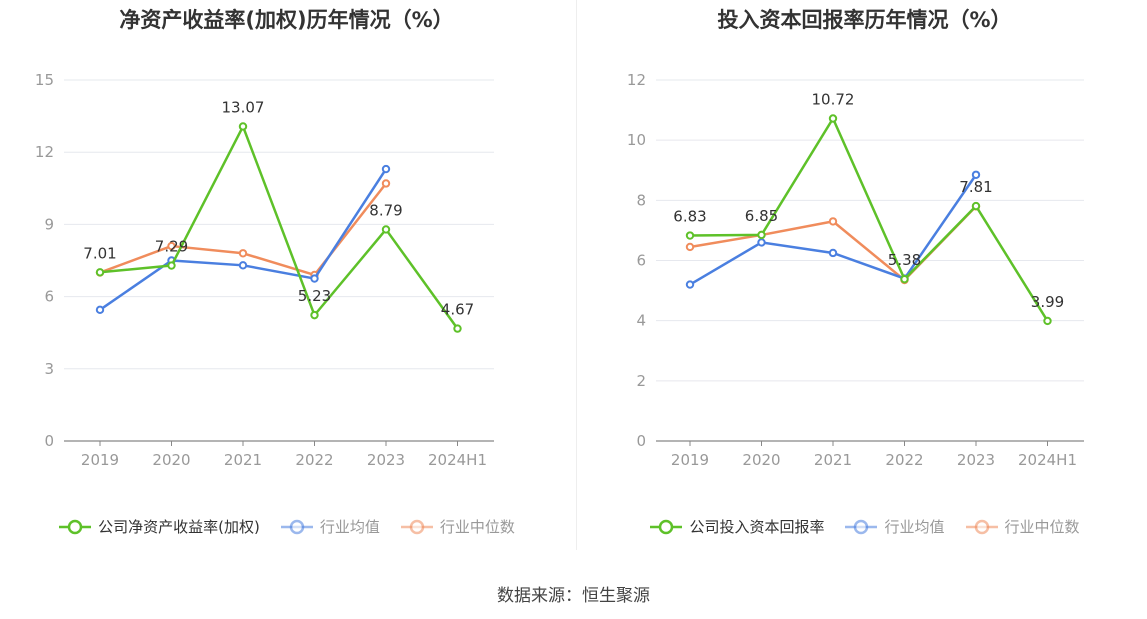  What do you see at coordinates (689, 217) in the screenshot?
I see `data-label: 6.83` at bounding box center [689, 217].